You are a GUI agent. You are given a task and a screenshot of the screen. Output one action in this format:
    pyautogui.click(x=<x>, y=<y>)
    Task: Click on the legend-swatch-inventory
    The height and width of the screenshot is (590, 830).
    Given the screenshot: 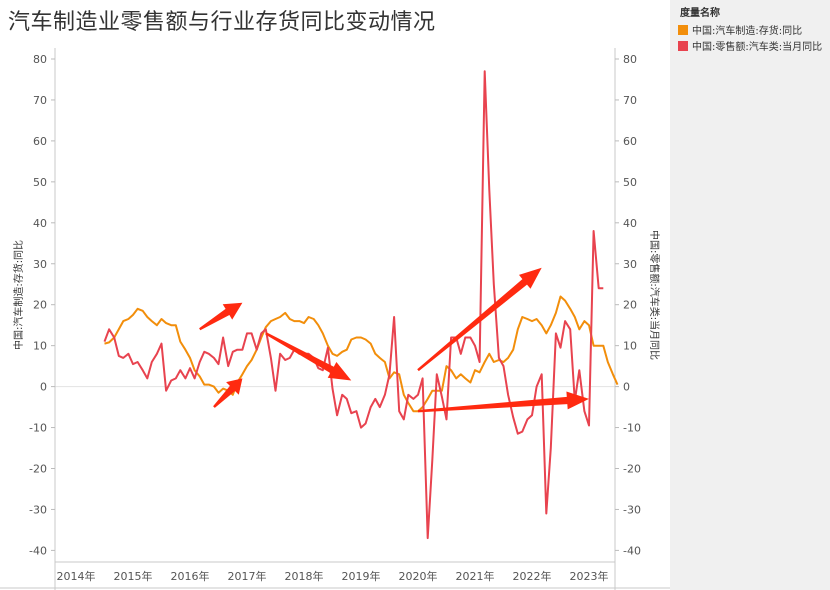 What is the action you would take?
    pyautogui.click(x=683, y=29)
    